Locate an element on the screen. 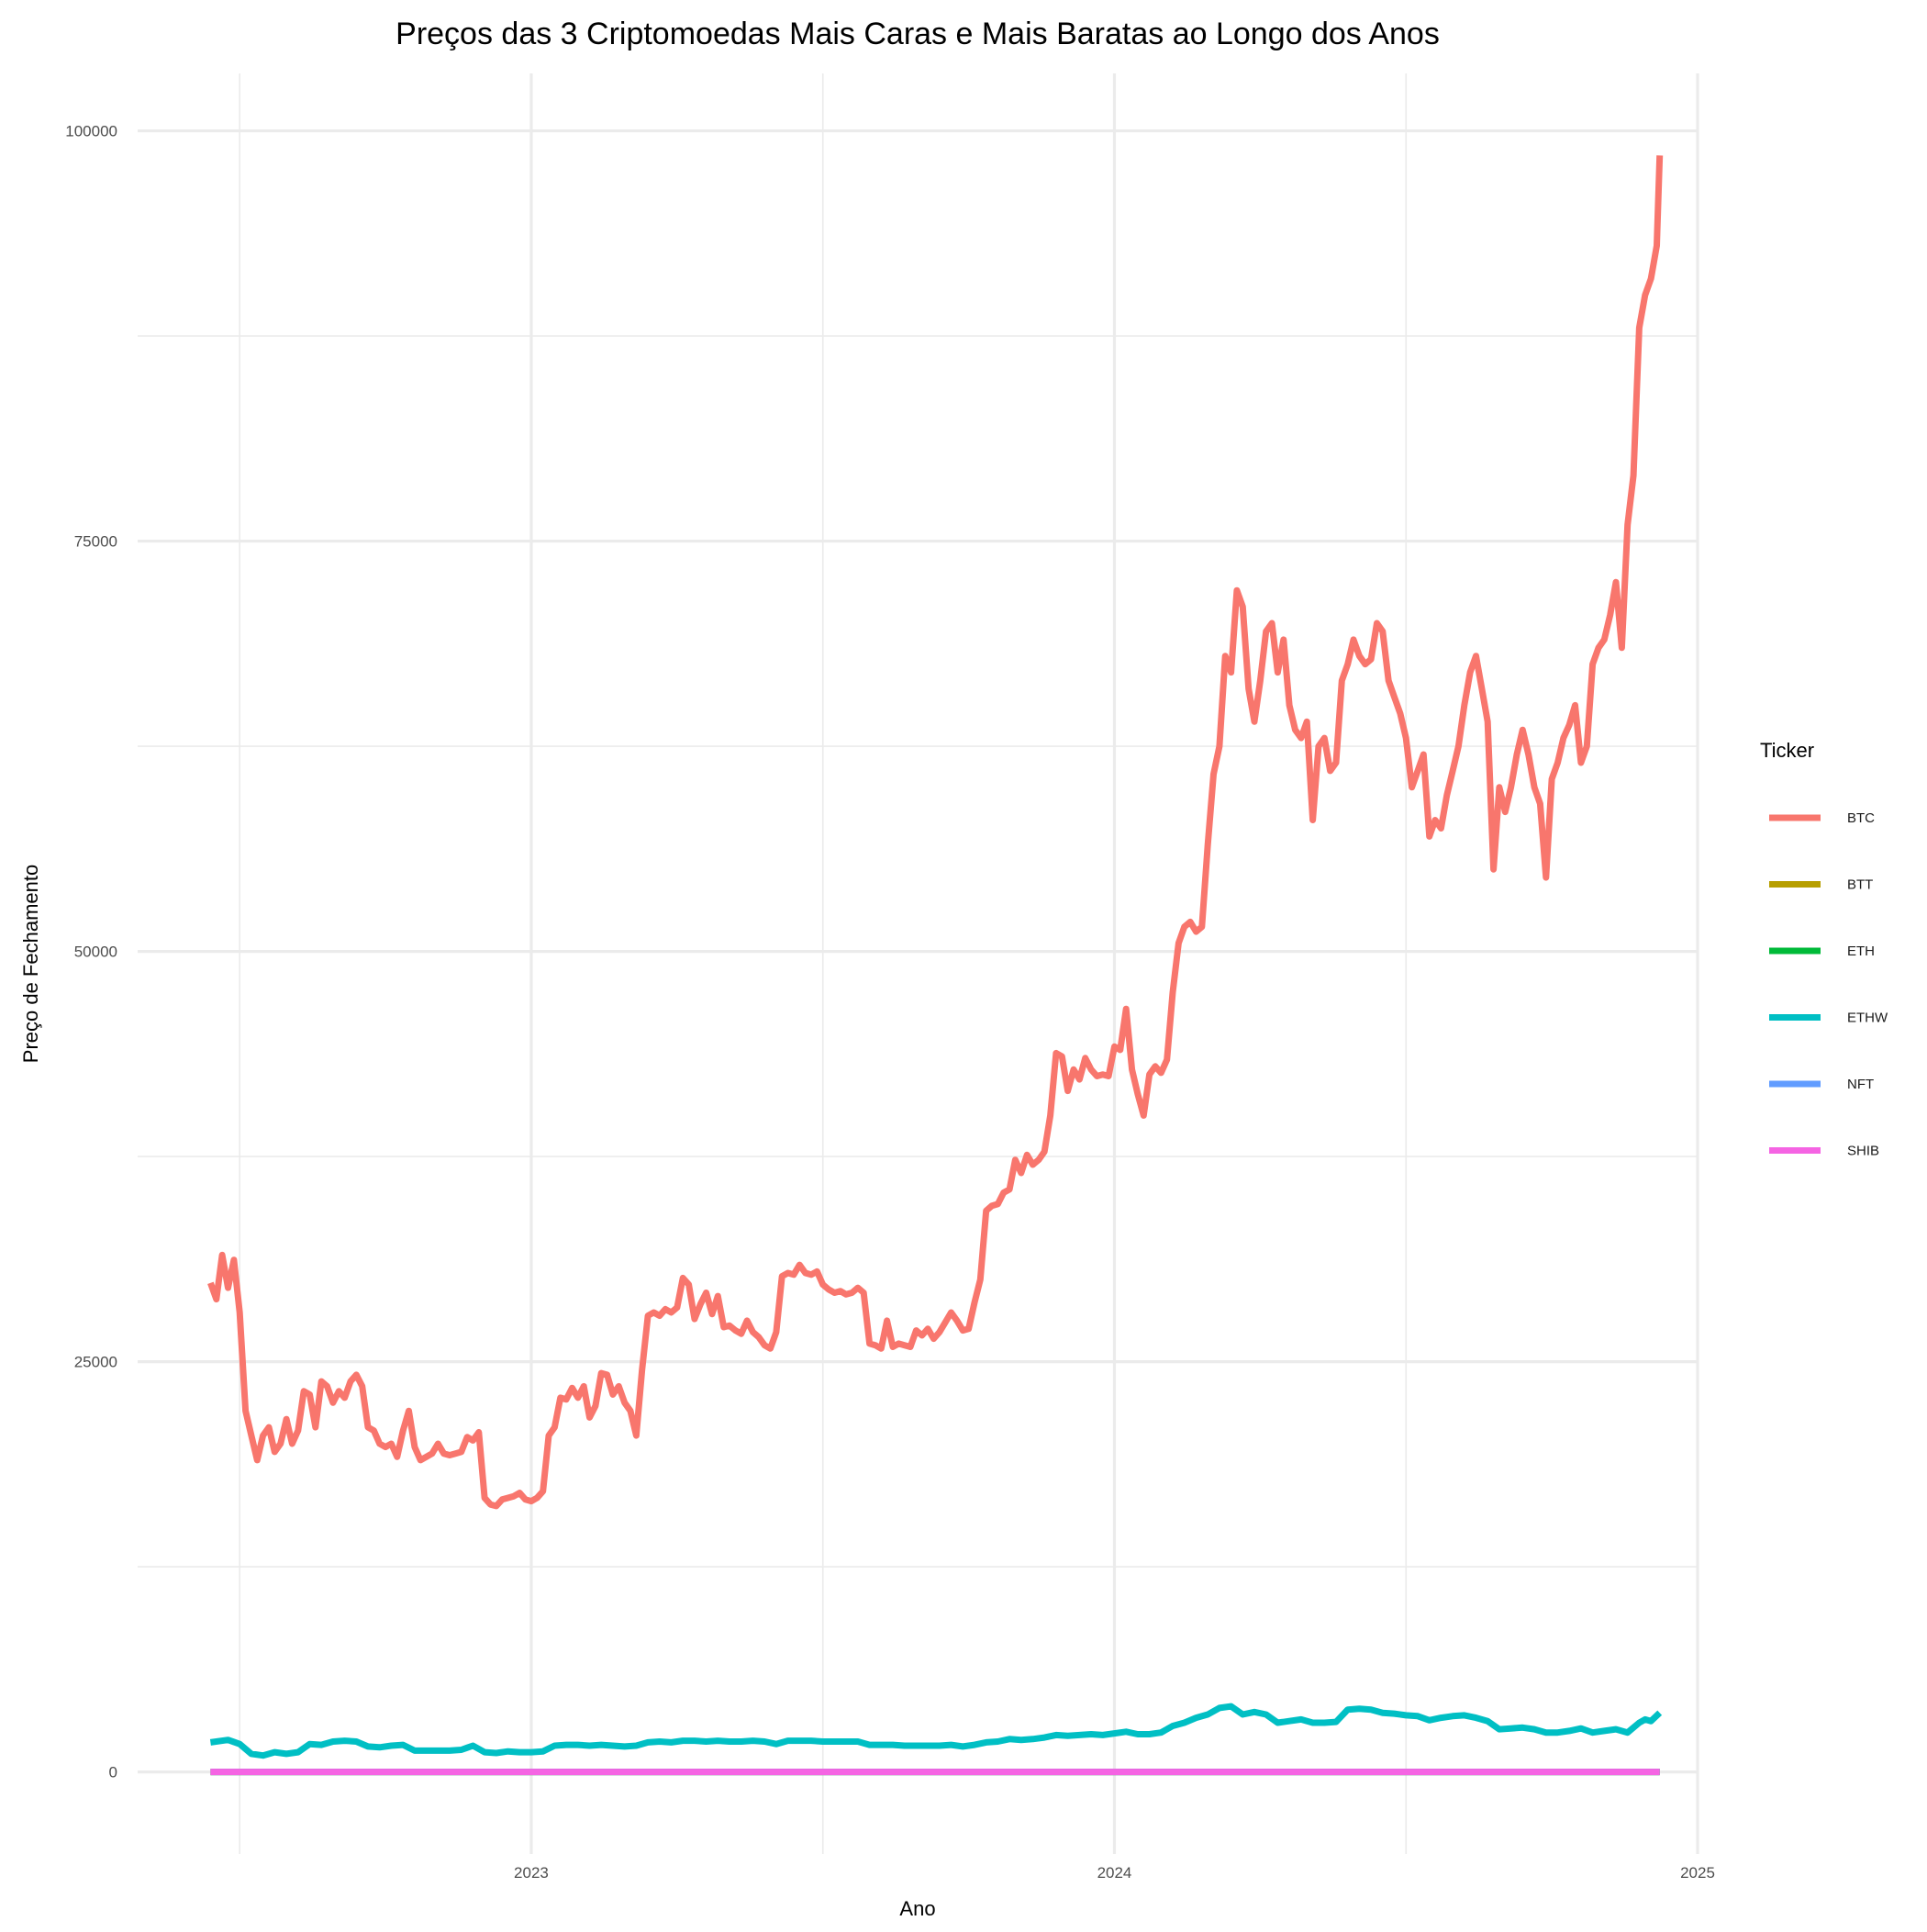  legend-title: Ticker is located at coordinates (1787, 750).